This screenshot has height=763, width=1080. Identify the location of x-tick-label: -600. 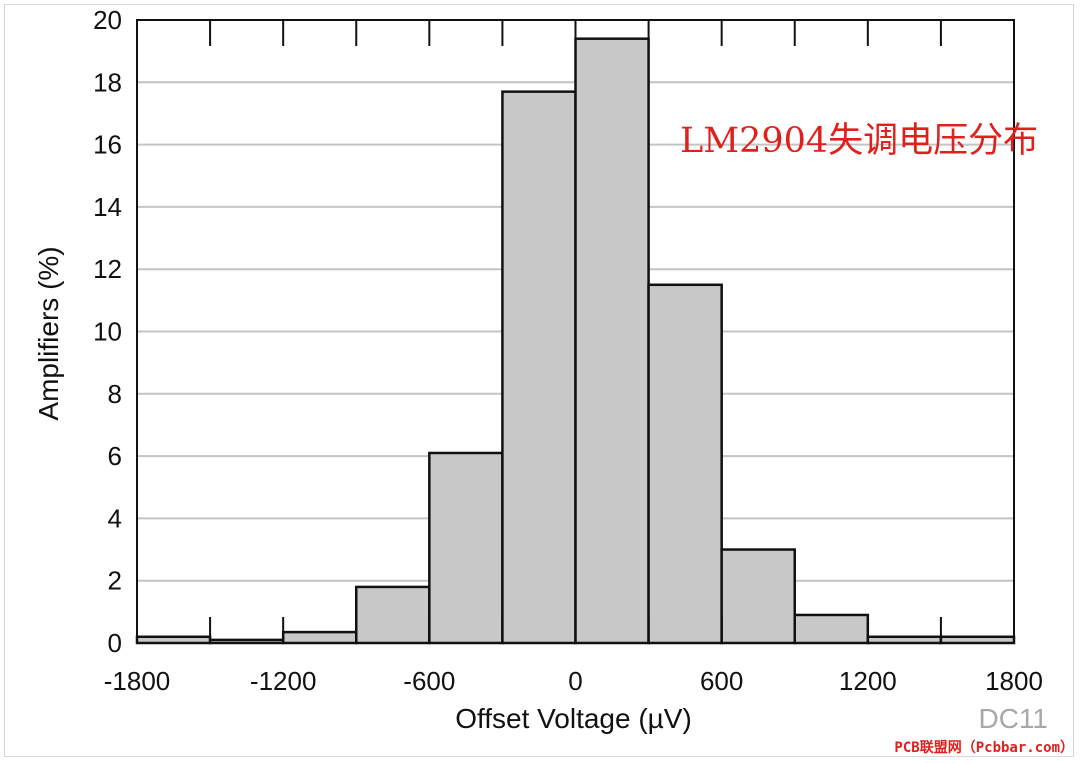
(429, 681).